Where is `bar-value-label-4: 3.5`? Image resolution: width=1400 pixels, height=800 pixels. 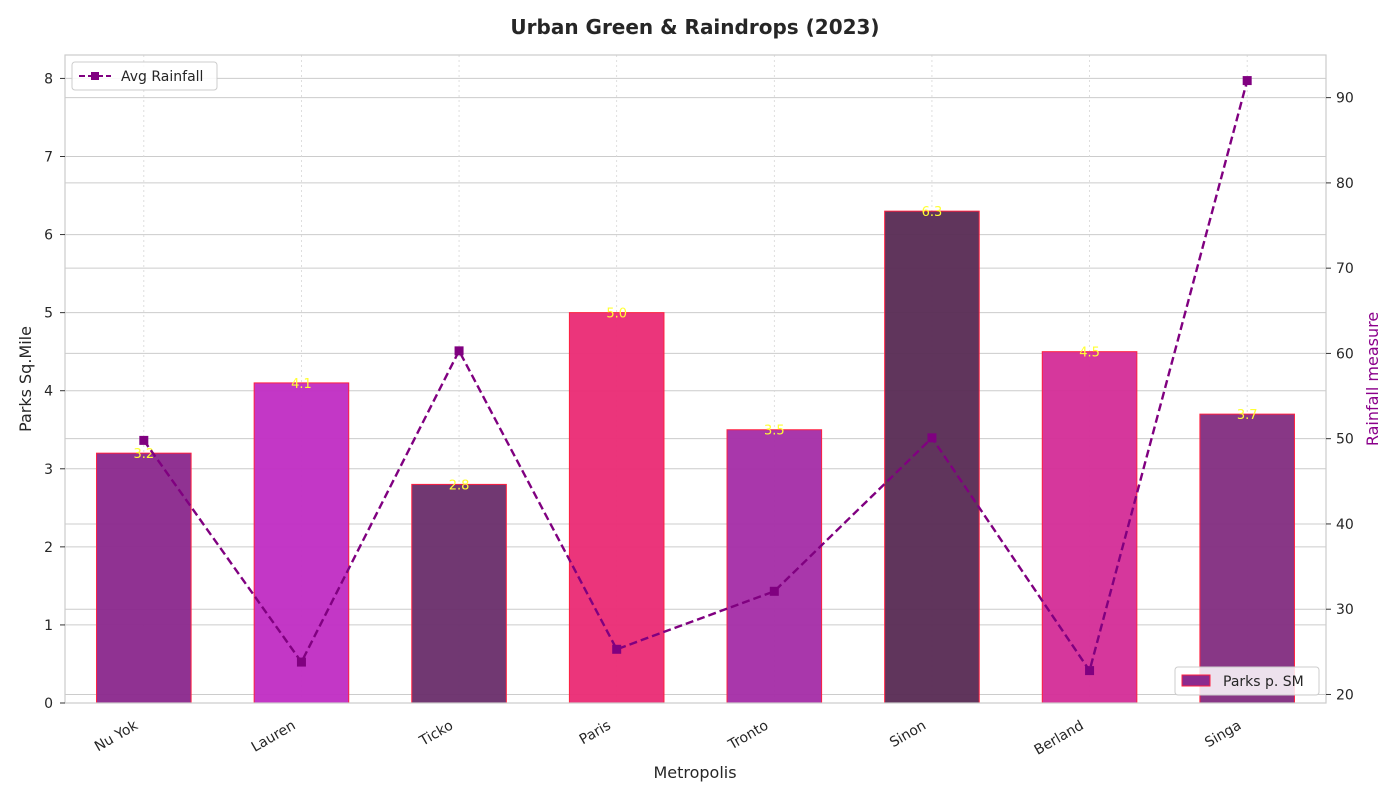
bar-value-label-4: 3.5 is located at coordinates (774, 431).